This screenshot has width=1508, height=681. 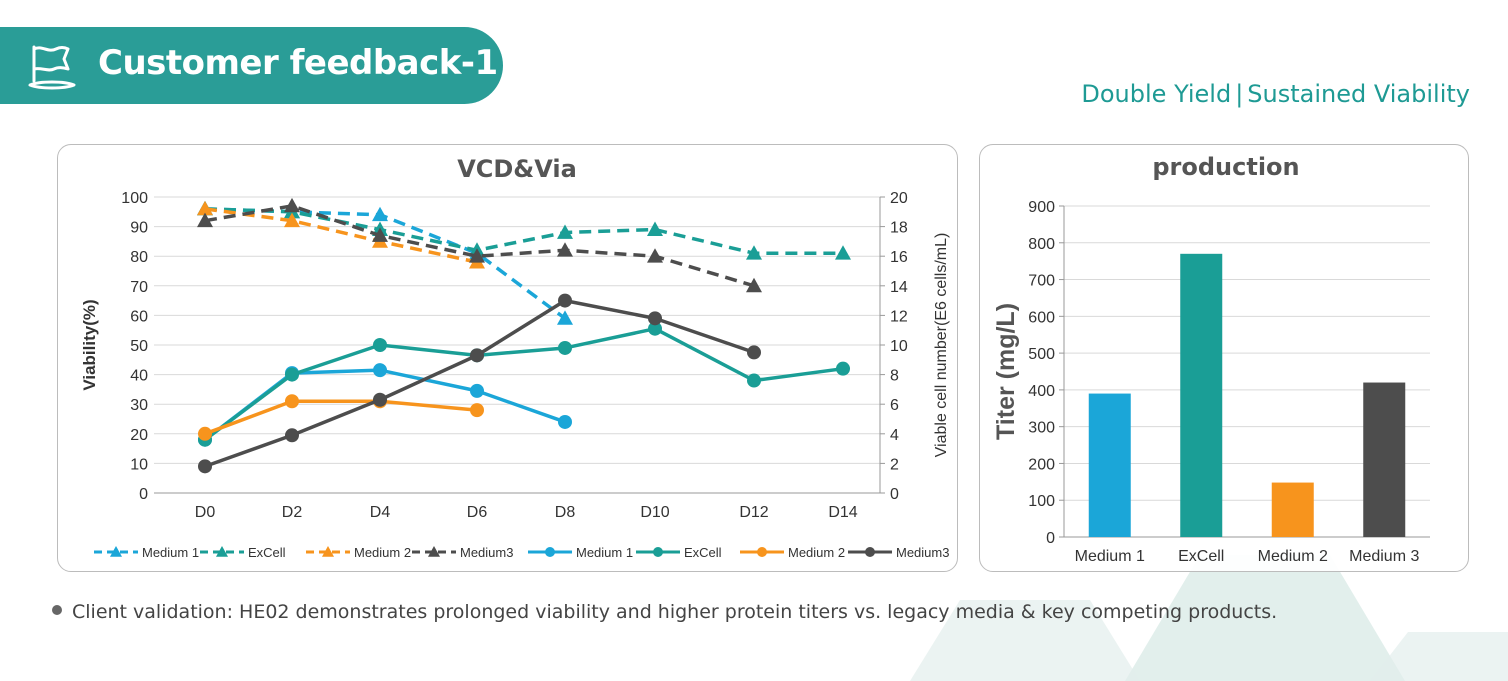 I want to click on bar-excell, so click(x=1201, y=395).